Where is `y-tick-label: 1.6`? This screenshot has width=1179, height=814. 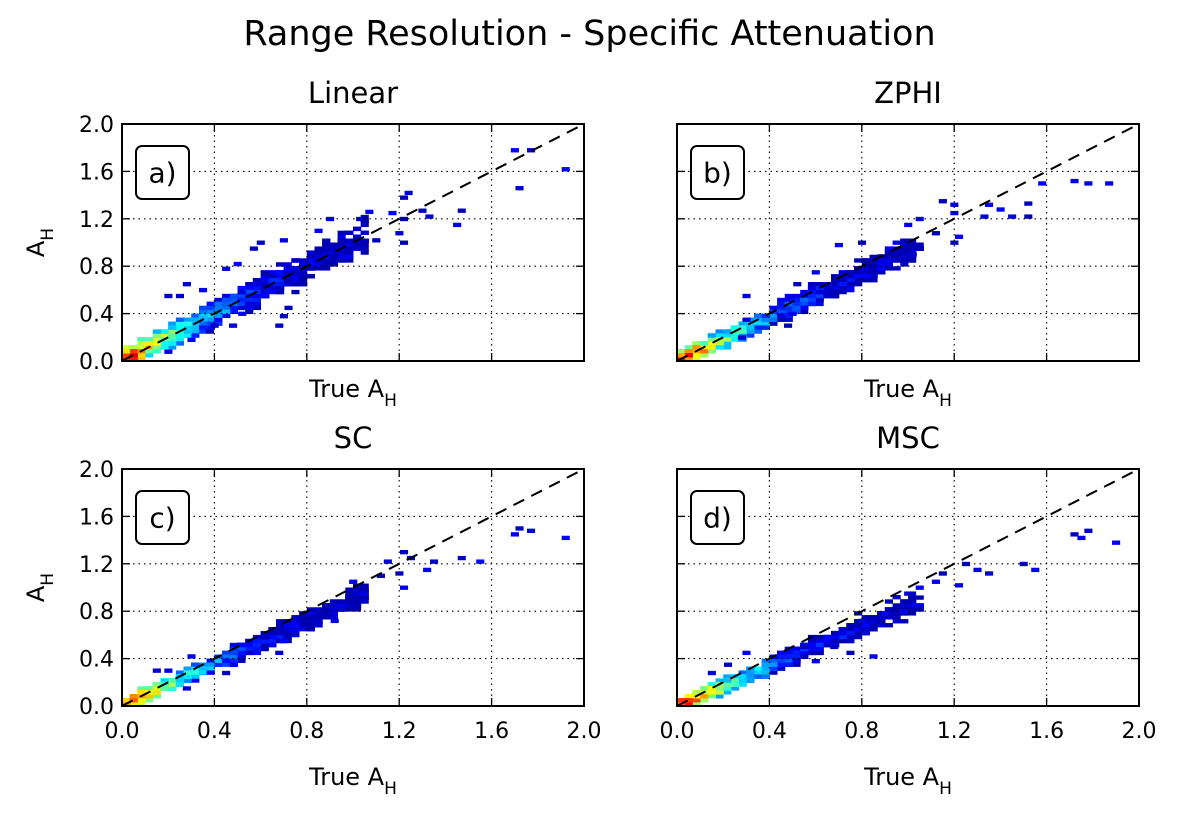
y-tick-label: 1.6 is located at coordinates (96, 517).